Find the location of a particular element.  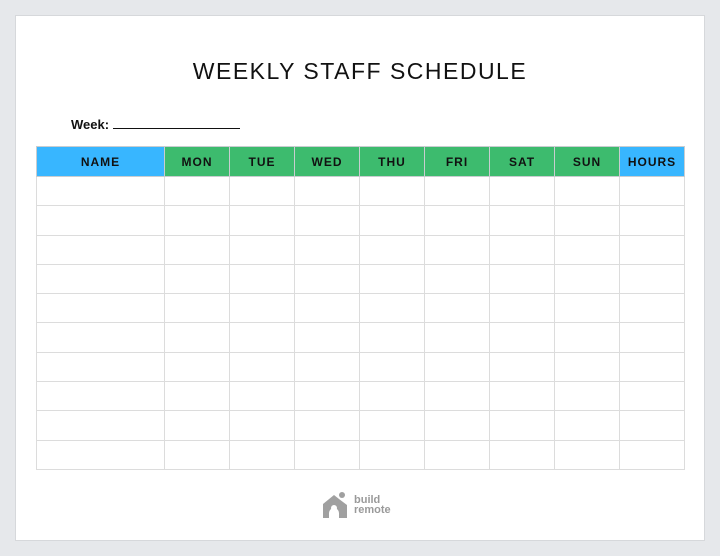

week-input-line is located at coordinates (177, 122).